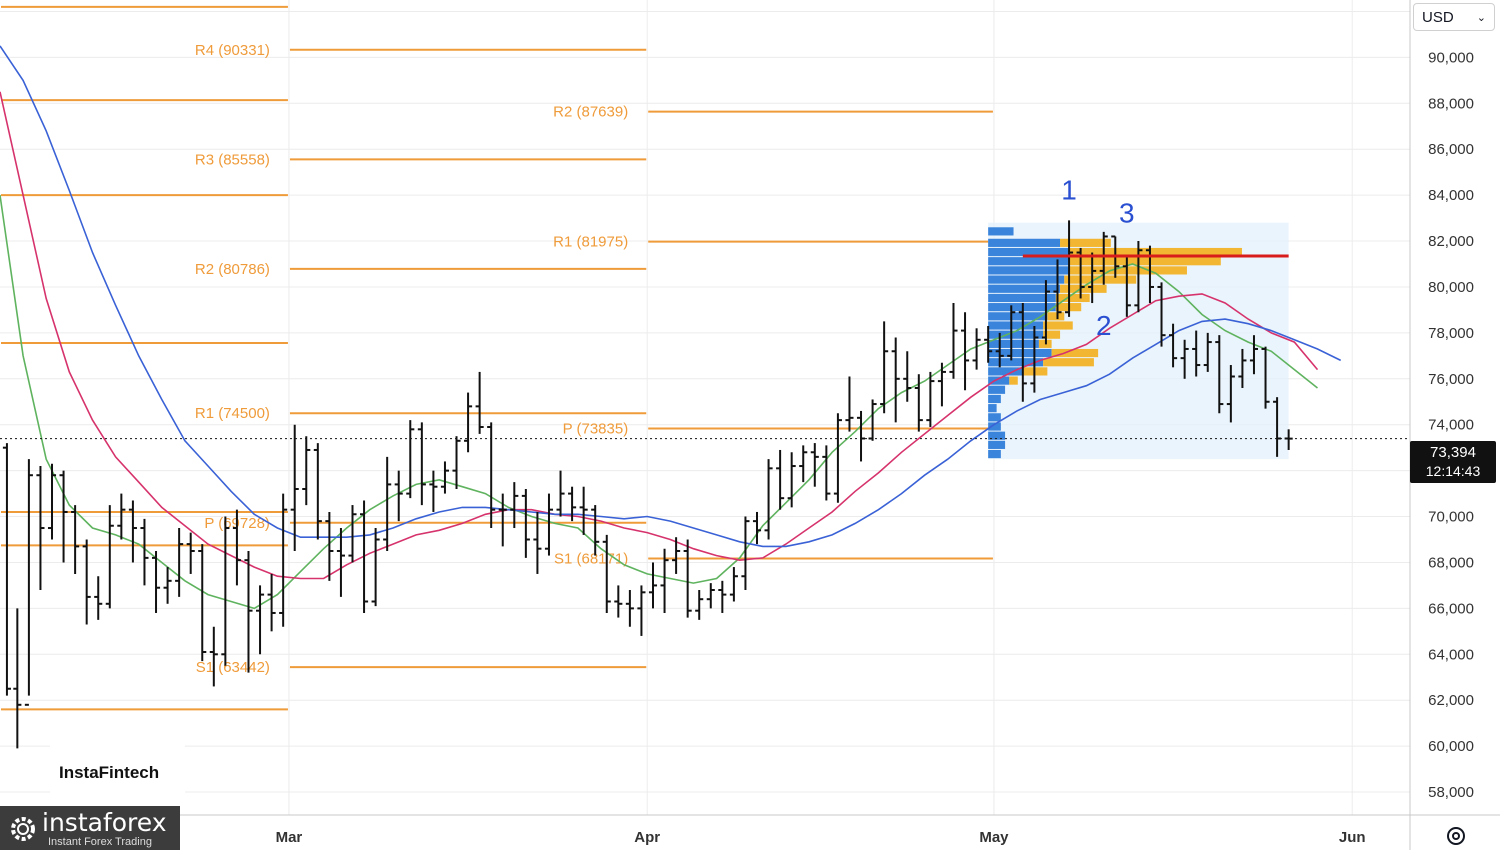 This screenshot has width=1500, height=850. I want to click on pivot-label: R2 (80786), so click(232, 269).